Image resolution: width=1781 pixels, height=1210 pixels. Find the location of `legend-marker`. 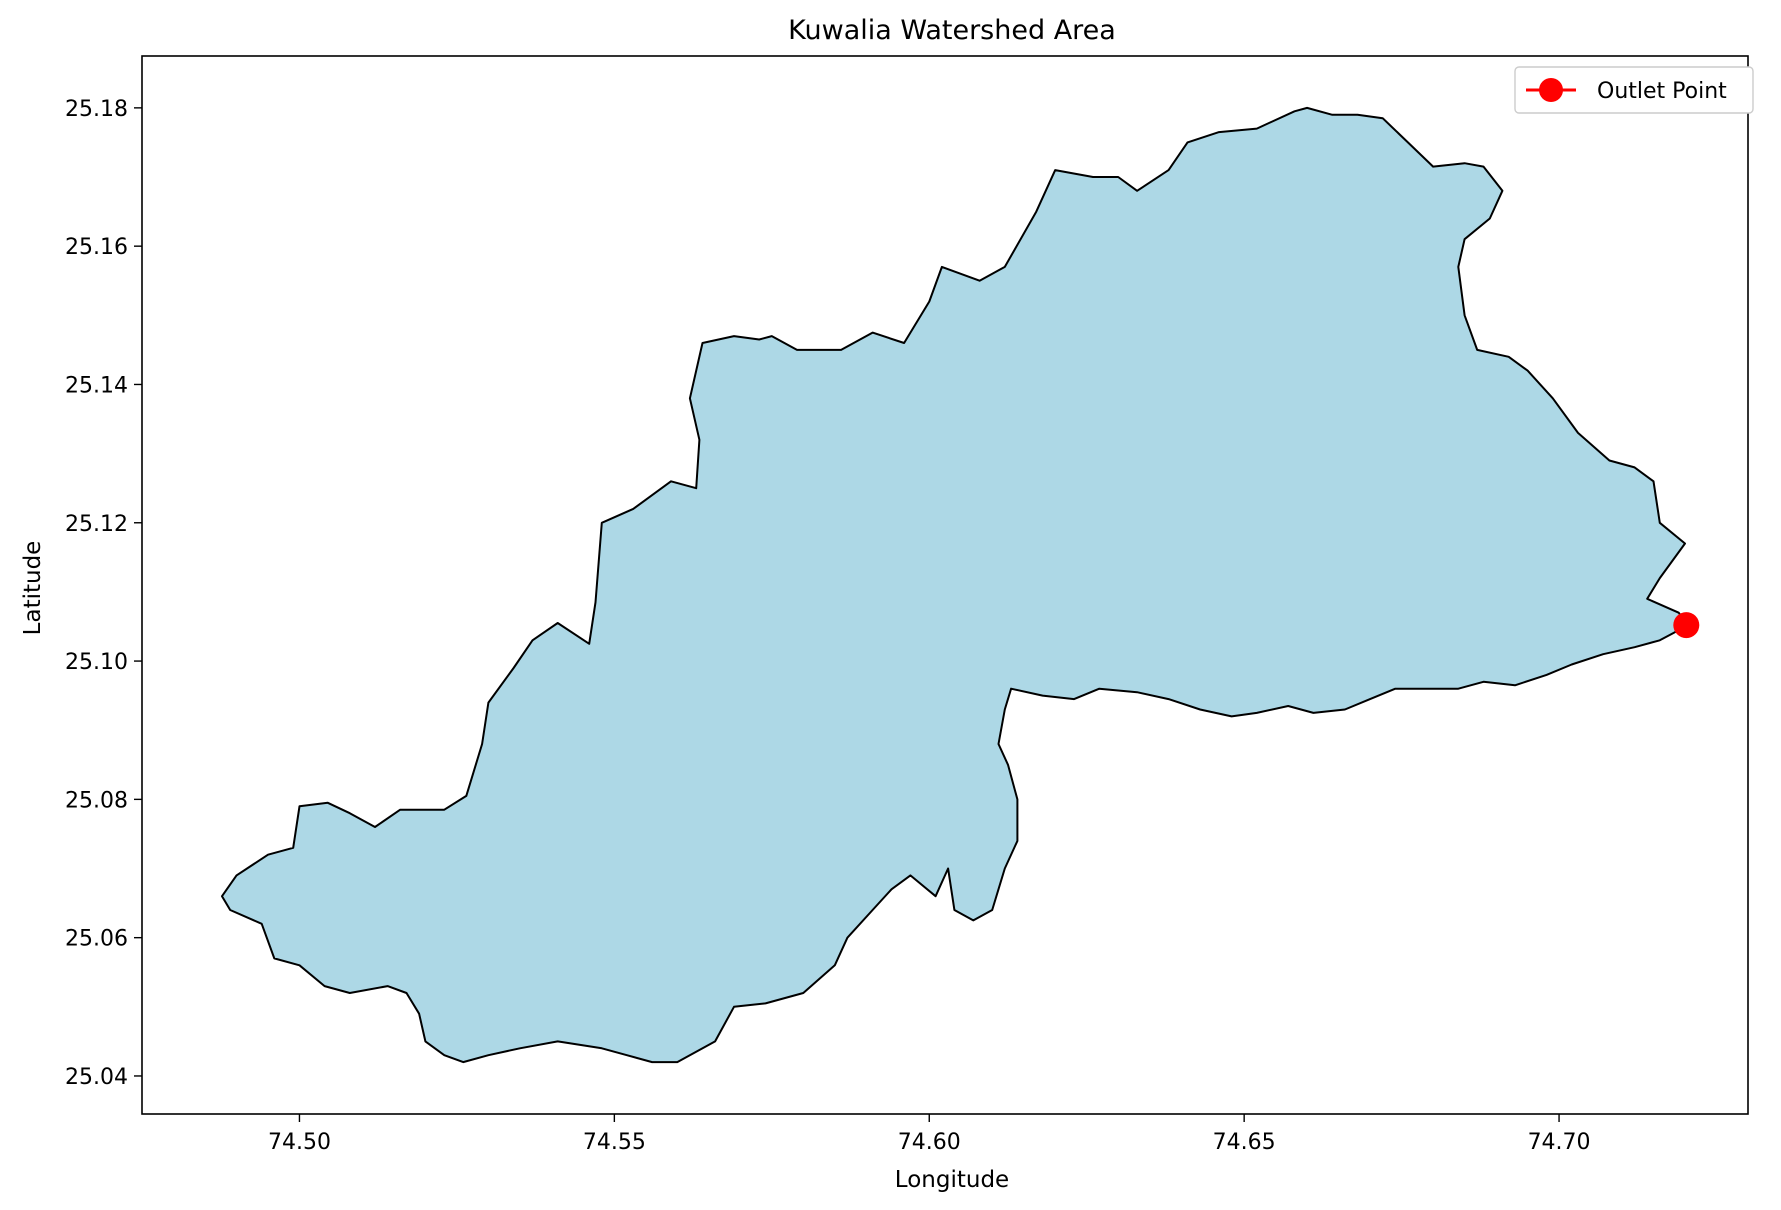

legend-marker is located at coordinates (1551, 90).